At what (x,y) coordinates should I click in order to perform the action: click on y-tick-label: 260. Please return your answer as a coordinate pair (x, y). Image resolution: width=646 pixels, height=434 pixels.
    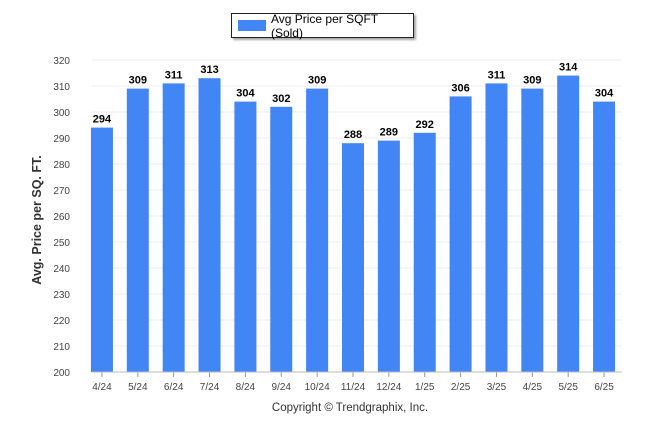
    Looking at the image, I should click on (61, 217).